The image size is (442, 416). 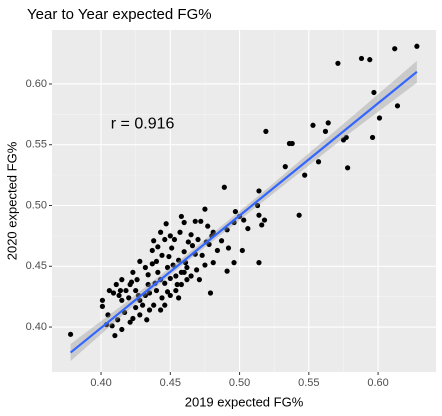 I want to click on chart-title: Year to Year expected FG%, so click(x=119, y=14).